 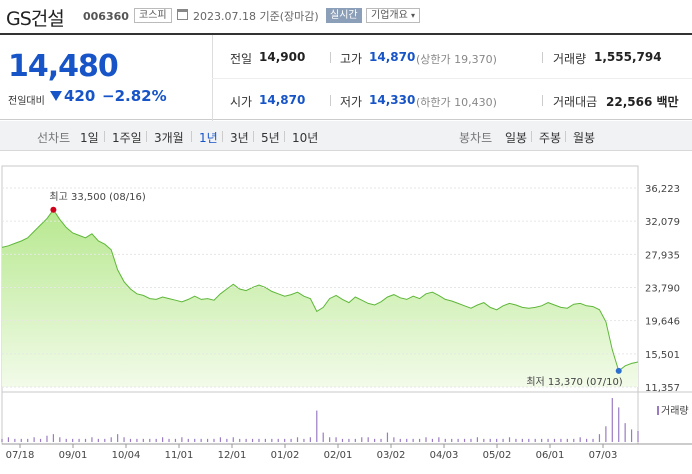 What do you see at coordinates (391, 455) in the screenshot?
I see `x-tick-label: 03/02` at bounding box center [391, 455].